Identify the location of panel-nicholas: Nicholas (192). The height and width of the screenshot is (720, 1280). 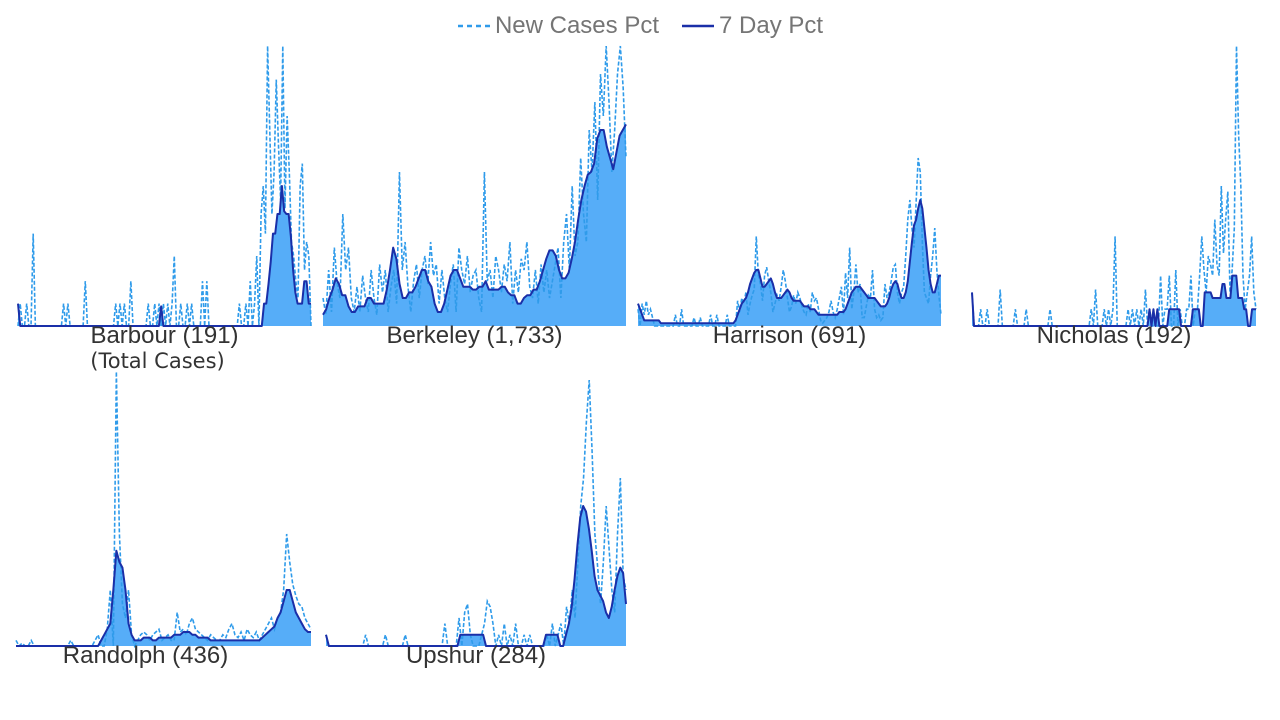
(1114, 197).